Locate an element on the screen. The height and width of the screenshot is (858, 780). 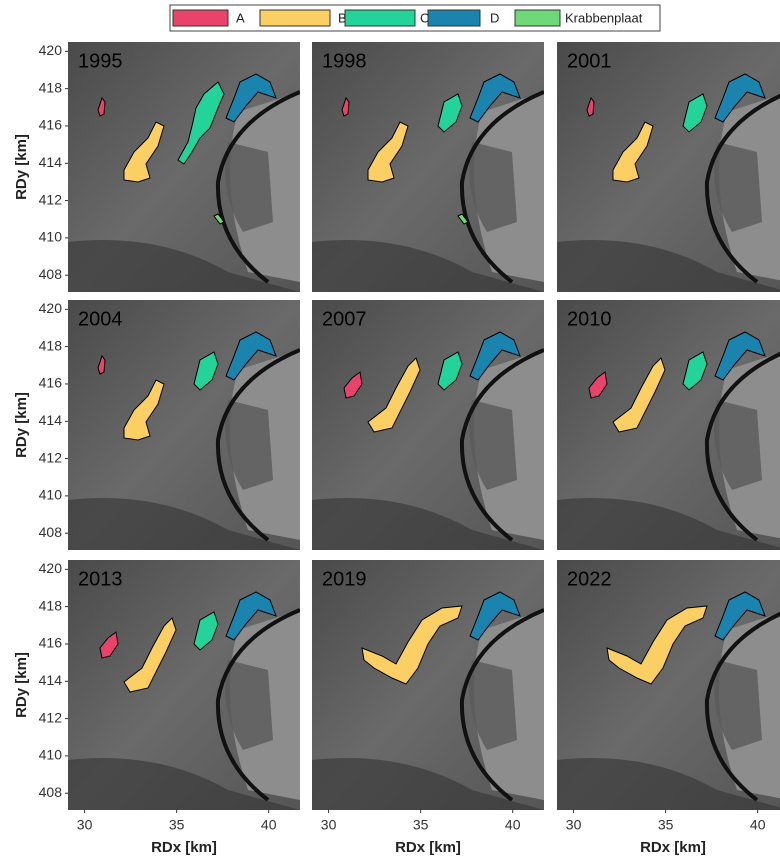
year-label: 2004 is located at coordinates (100, 319).